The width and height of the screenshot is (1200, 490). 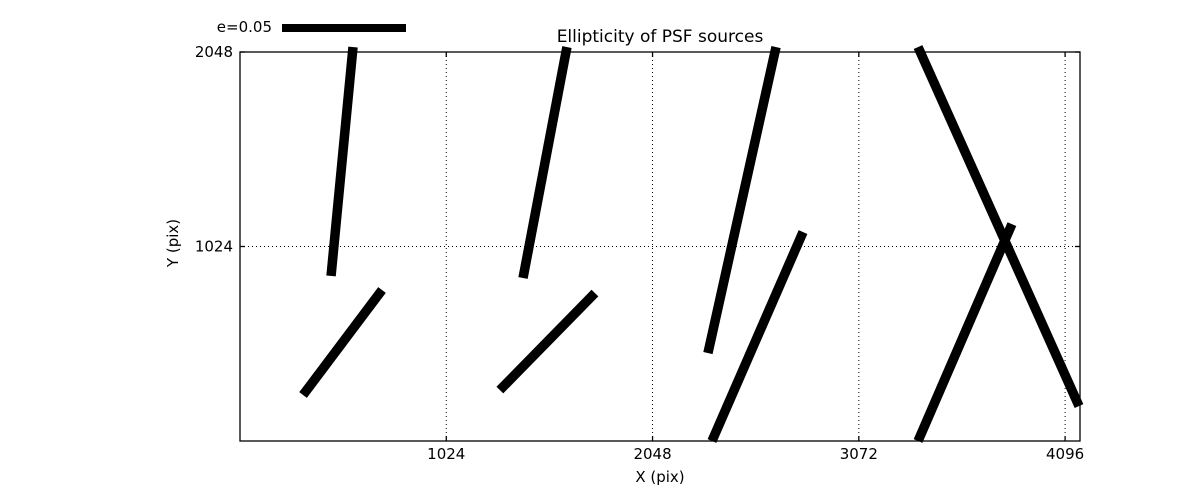 I want to click on x-tick-label: 1024, so click(x=446, y=454).